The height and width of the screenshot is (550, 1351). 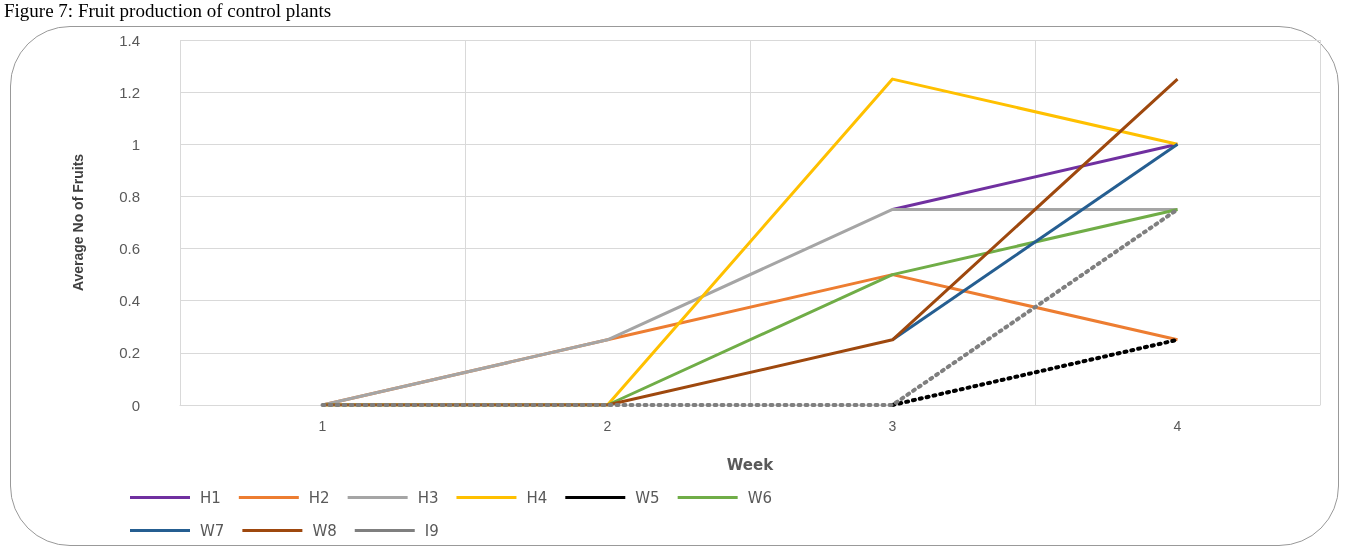 I want to click on legend-label: W7, so click(x=212, y=530).